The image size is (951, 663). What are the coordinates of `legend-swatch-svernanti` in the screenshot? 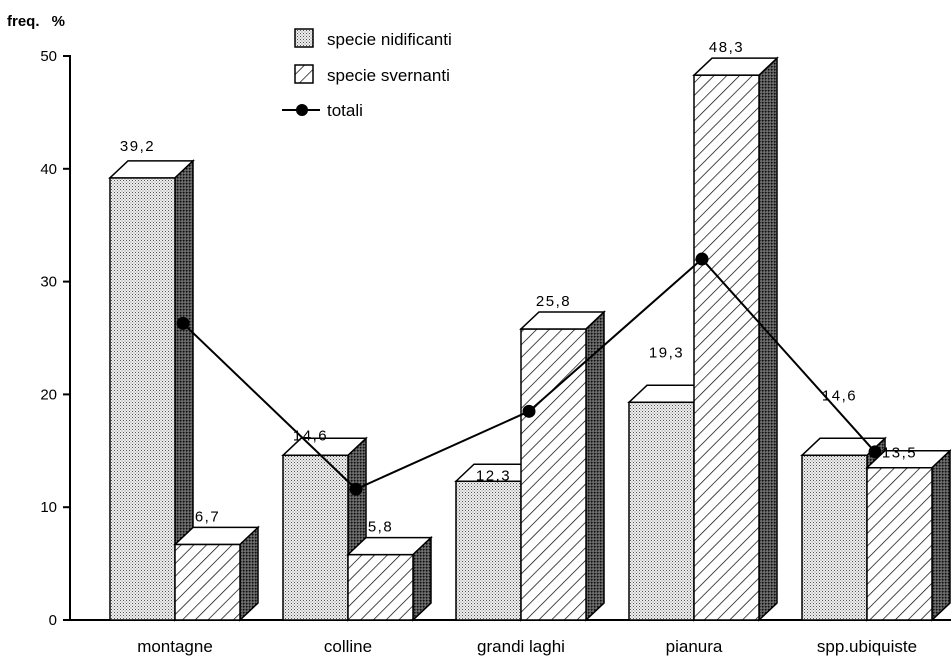 It's located at (304, 74).